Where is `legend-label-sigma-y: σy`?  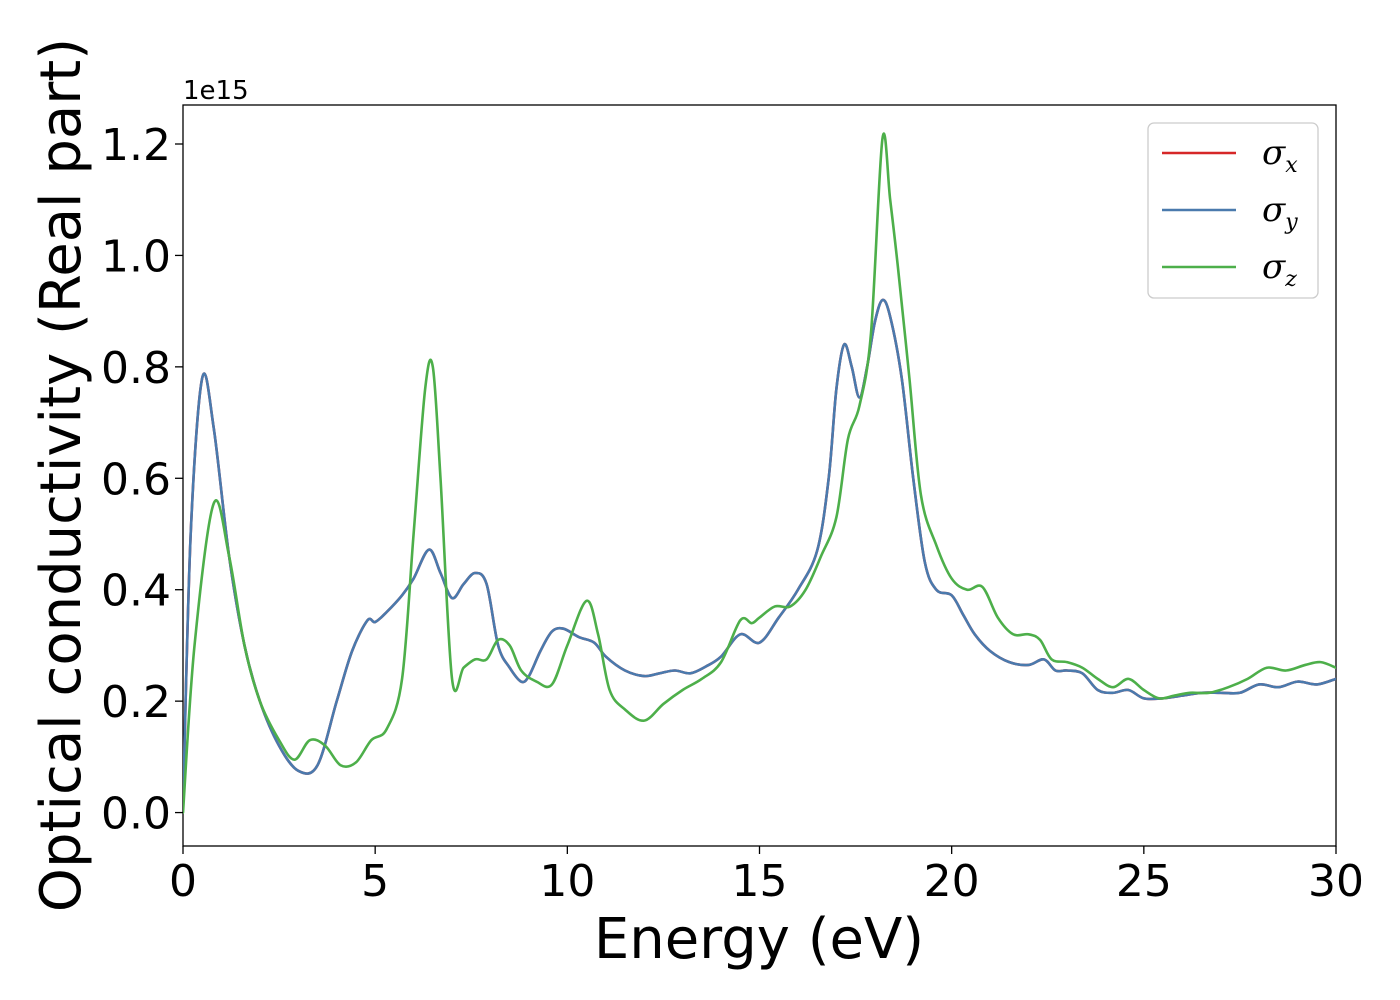
legend-label-sigma-y: σy is located at coordinates (1280, 212).